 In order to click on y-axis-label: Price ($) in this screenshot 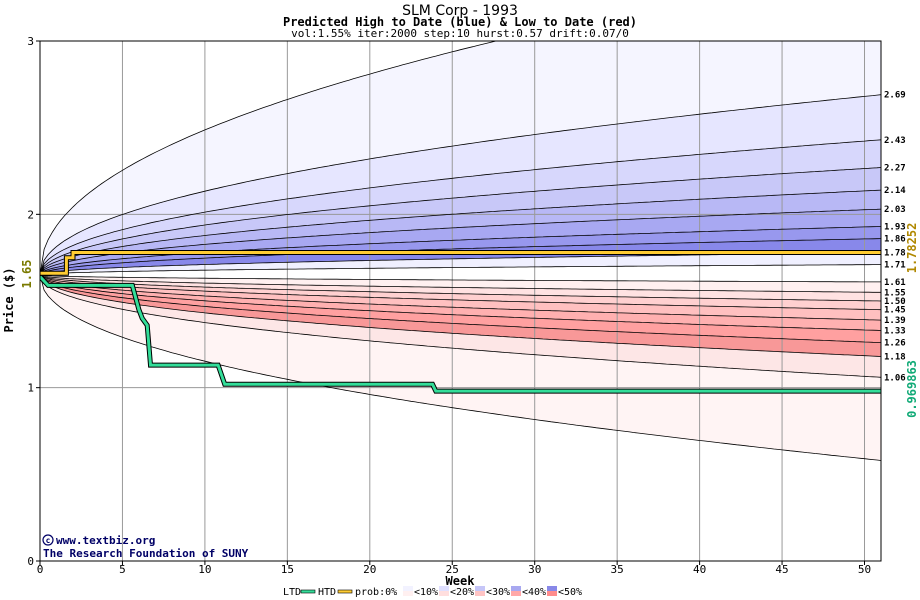, I will do `click(9, 299)`.